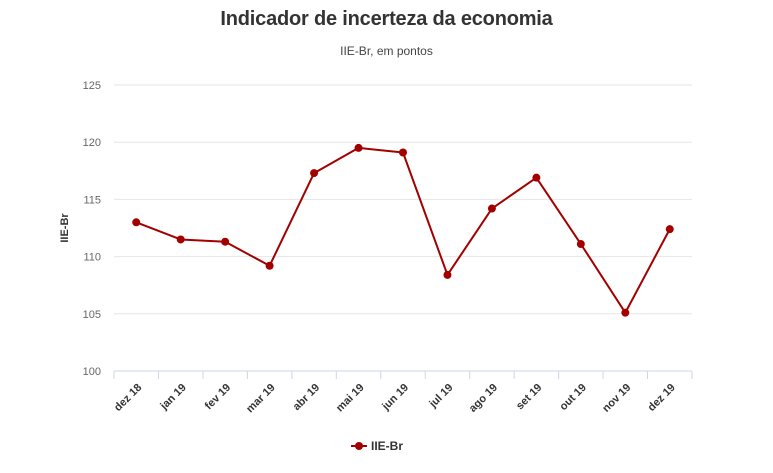  What do you see at coordinates (529, 397) in the screenshot?
I see `x-tick-label: set 19` at bounding box center [529, 397].